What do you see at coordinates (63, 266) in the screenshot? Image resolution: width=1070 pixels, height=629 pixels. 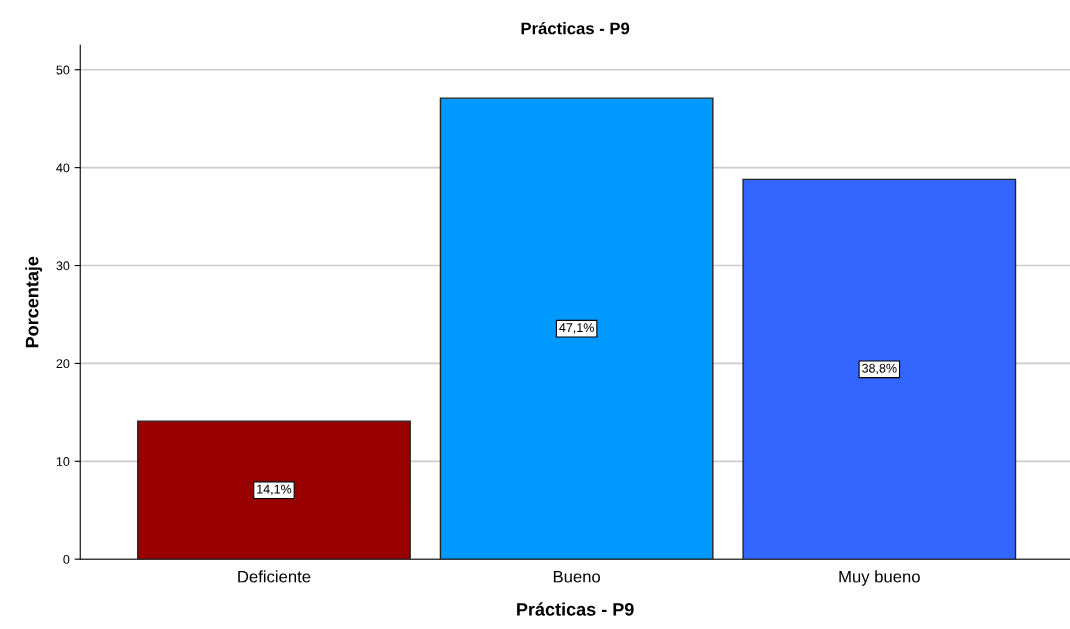 I see `y-tick-label: 30` at bounding box center [63, 266].